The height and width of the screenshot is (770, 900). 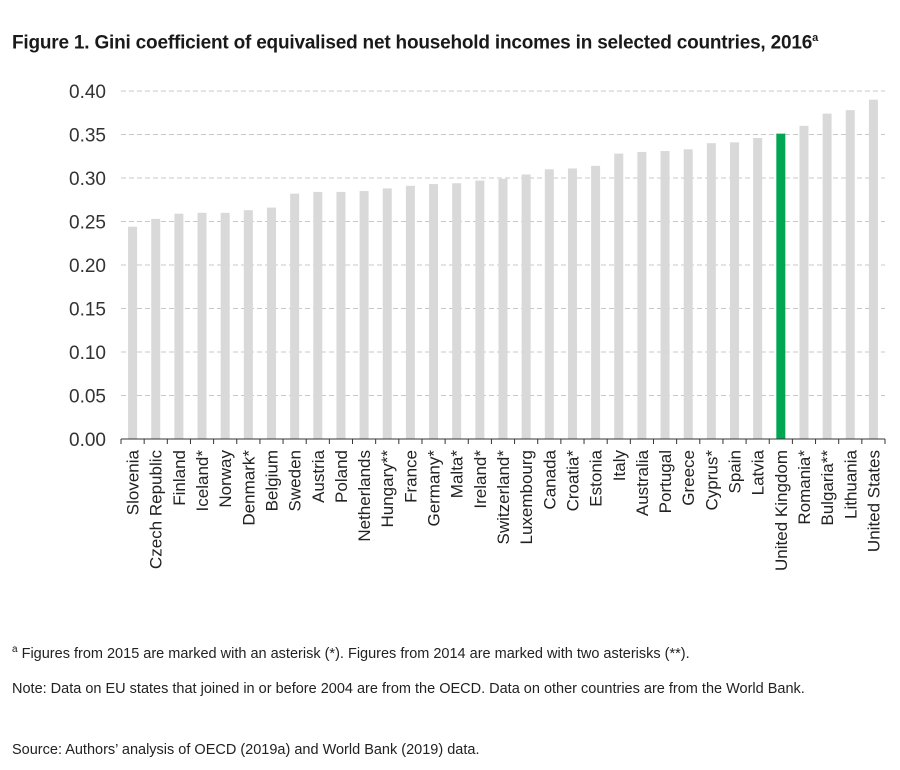 What do you see at coordinates (87, 223) in the screenshot?
I see `y-tick-label: 0.25` at bounding box center [87, 223].